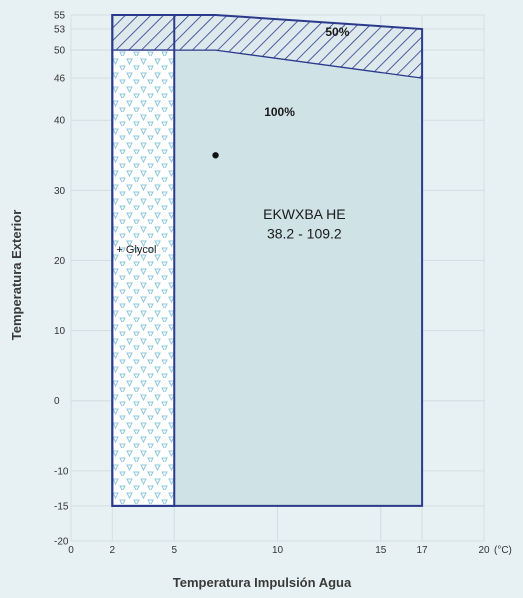  What do you see at coordinates (61, 471) in the screenshot?
I see `y-tick-label: -10` at bounding box center [61, 471].